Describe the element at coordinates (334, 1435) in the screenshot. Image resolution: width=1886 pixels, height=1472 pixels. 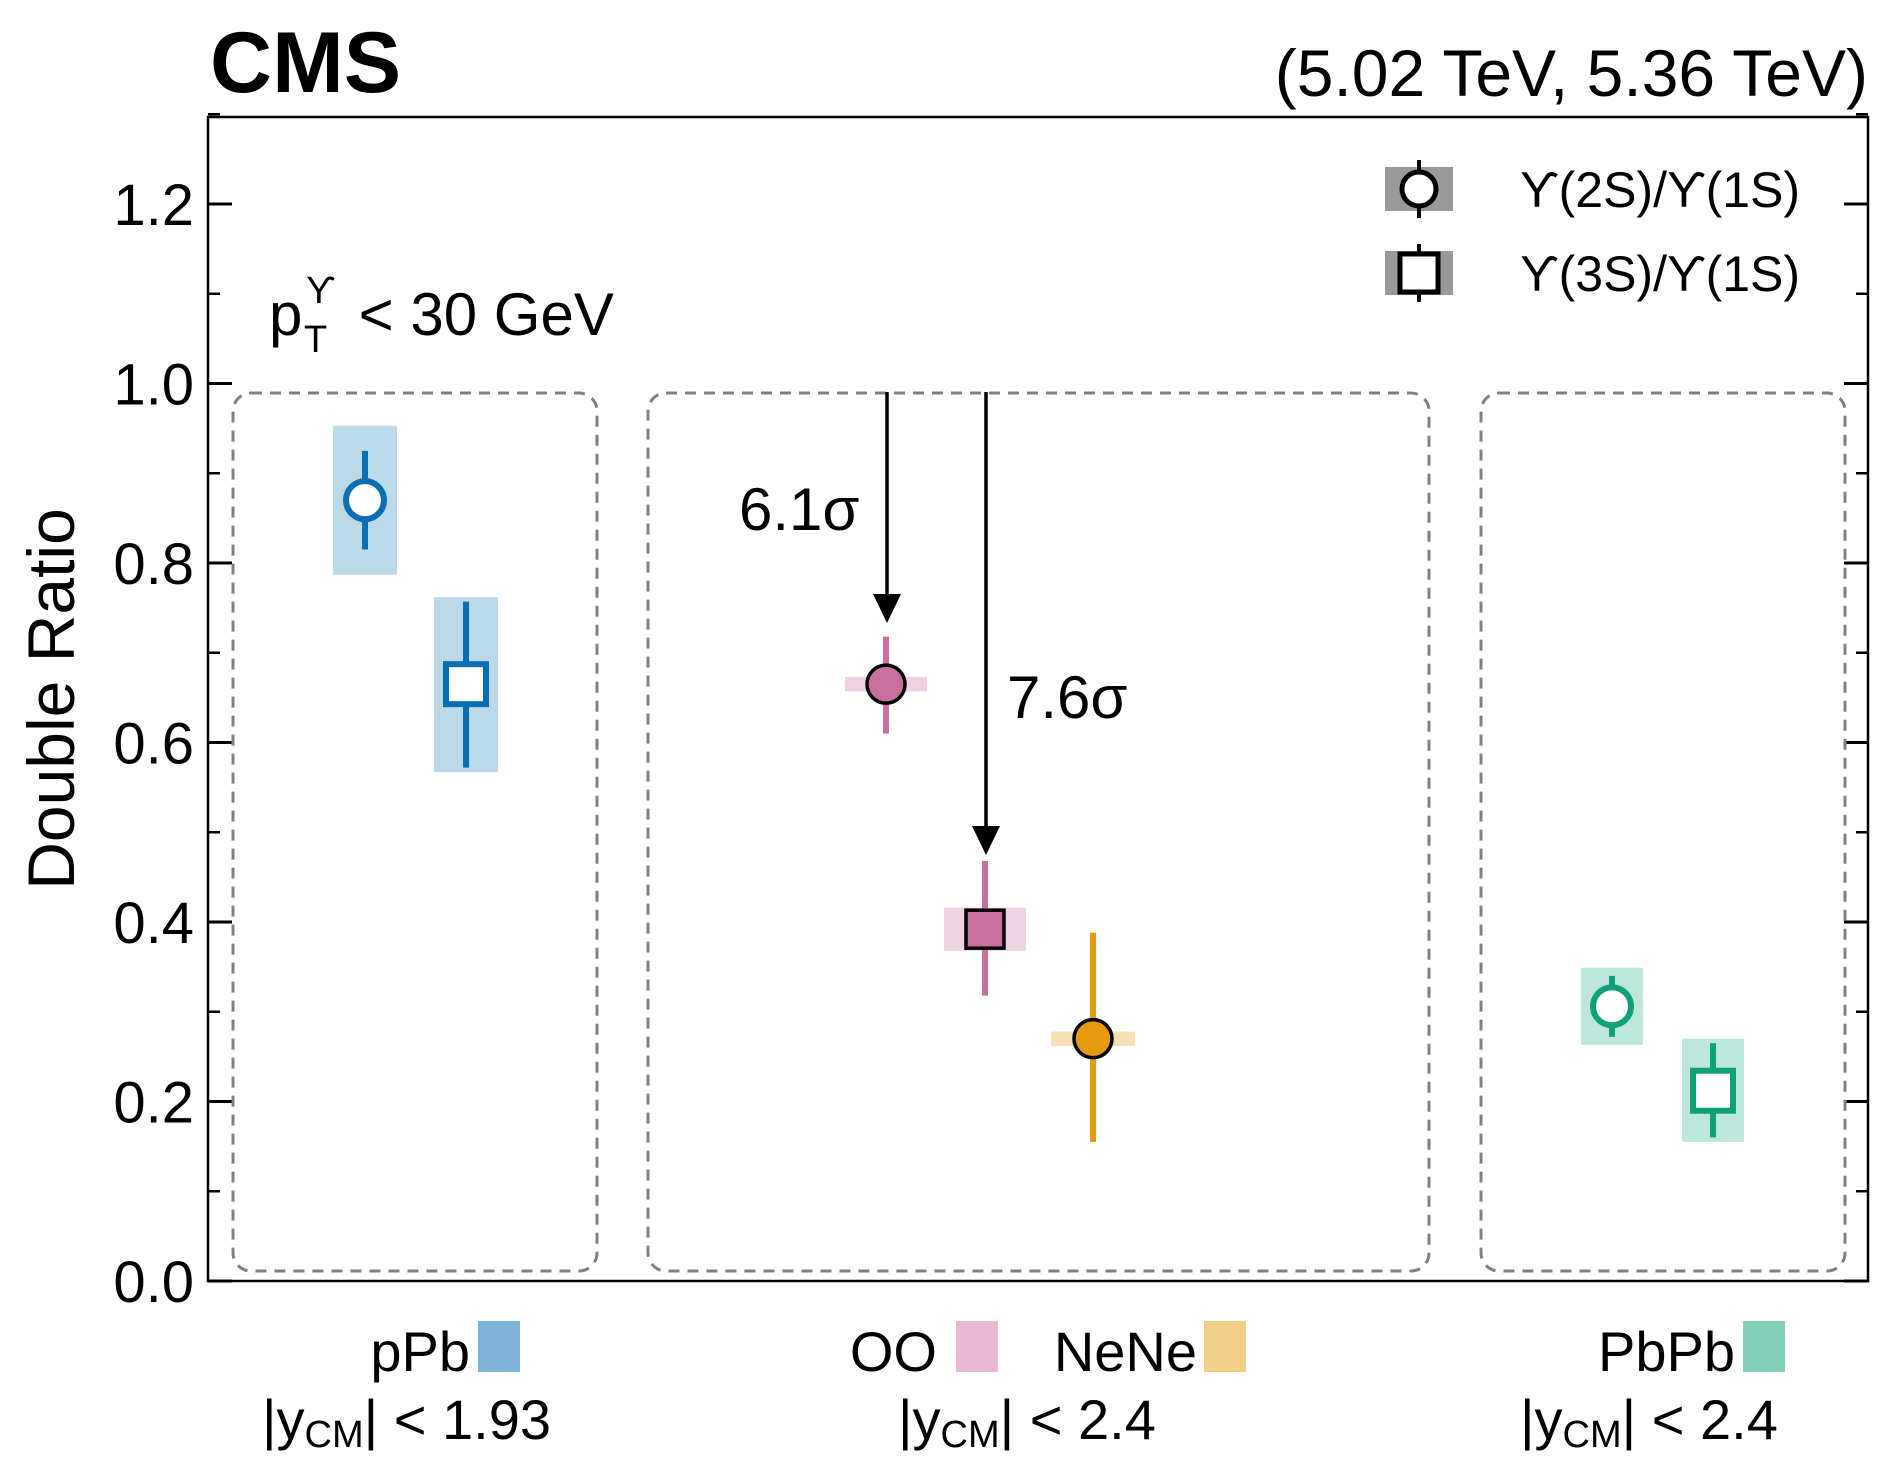
I see `rapidity-subscript-pPb: CM` at that location.